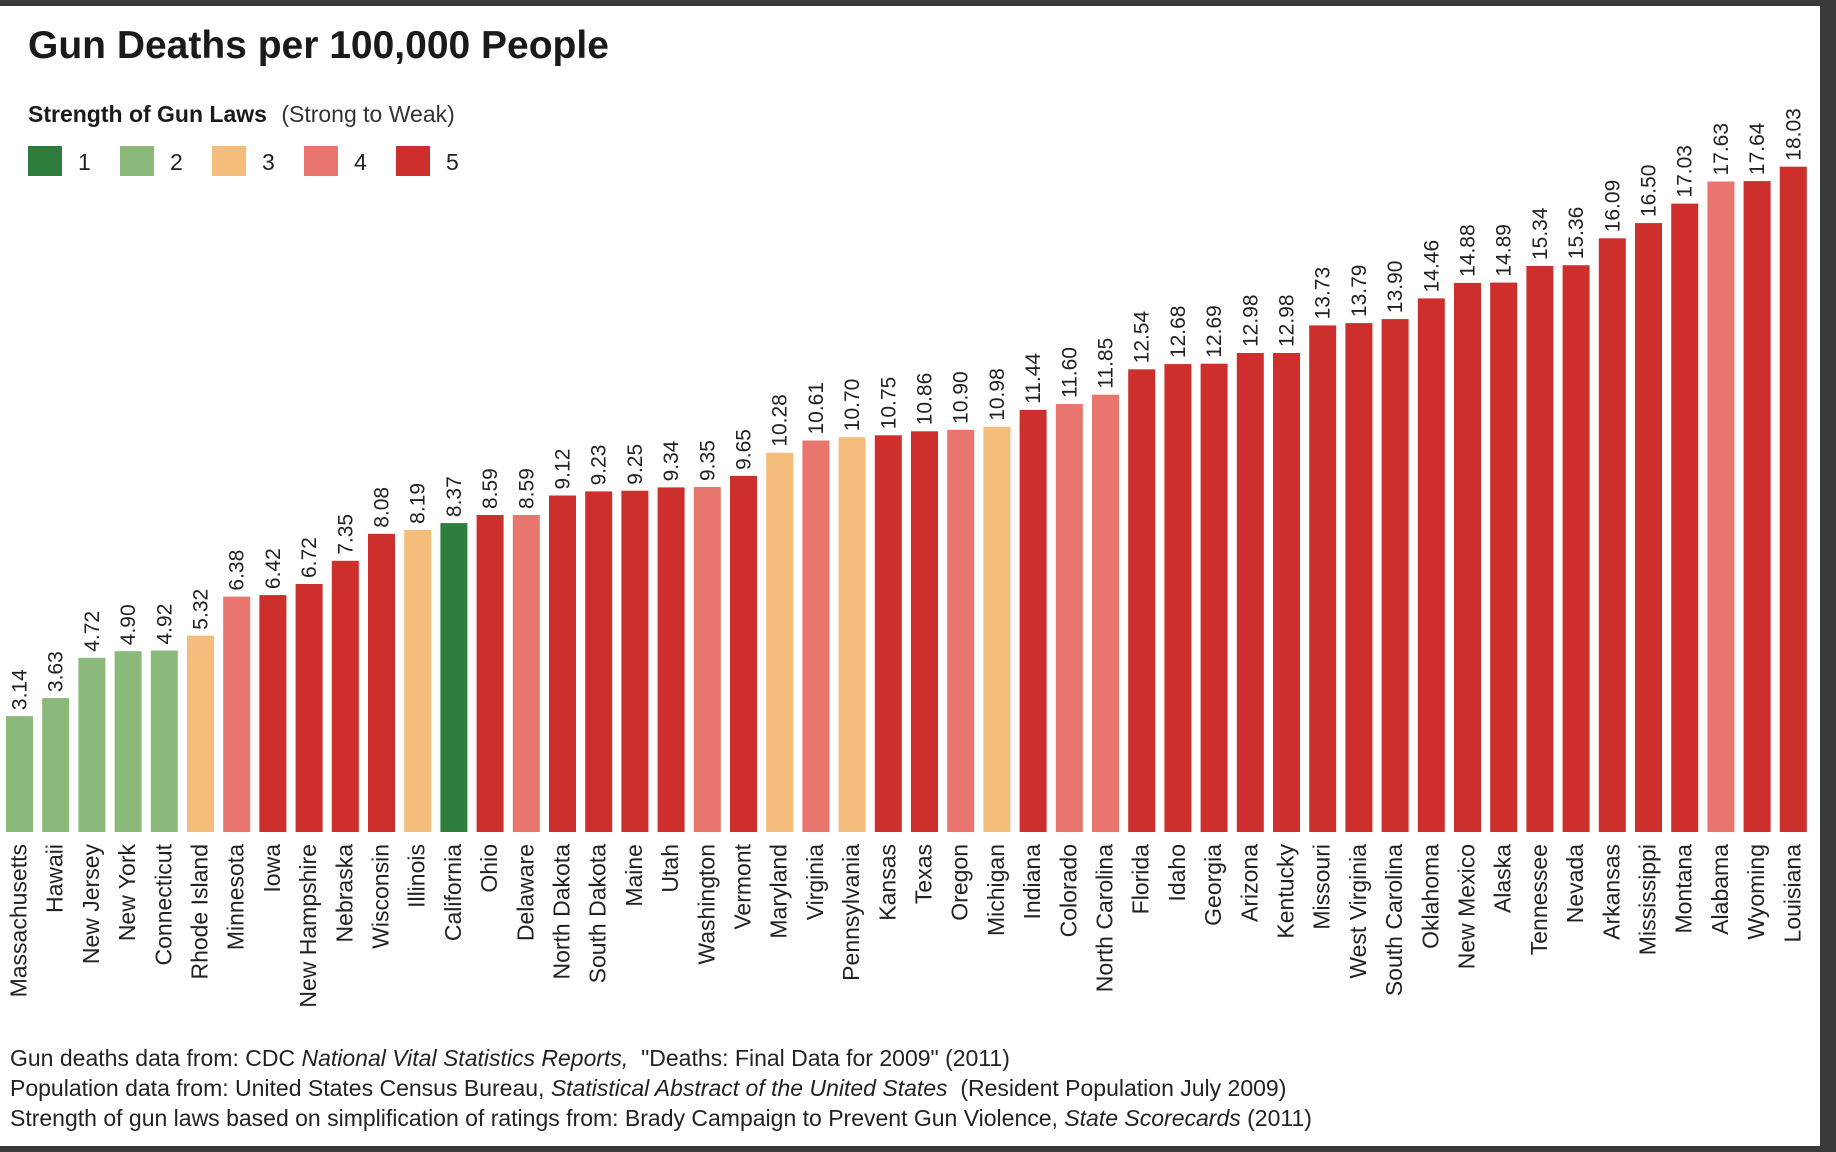  I want to click on value-label-arkansas: 16.09, so click(1612, 206).